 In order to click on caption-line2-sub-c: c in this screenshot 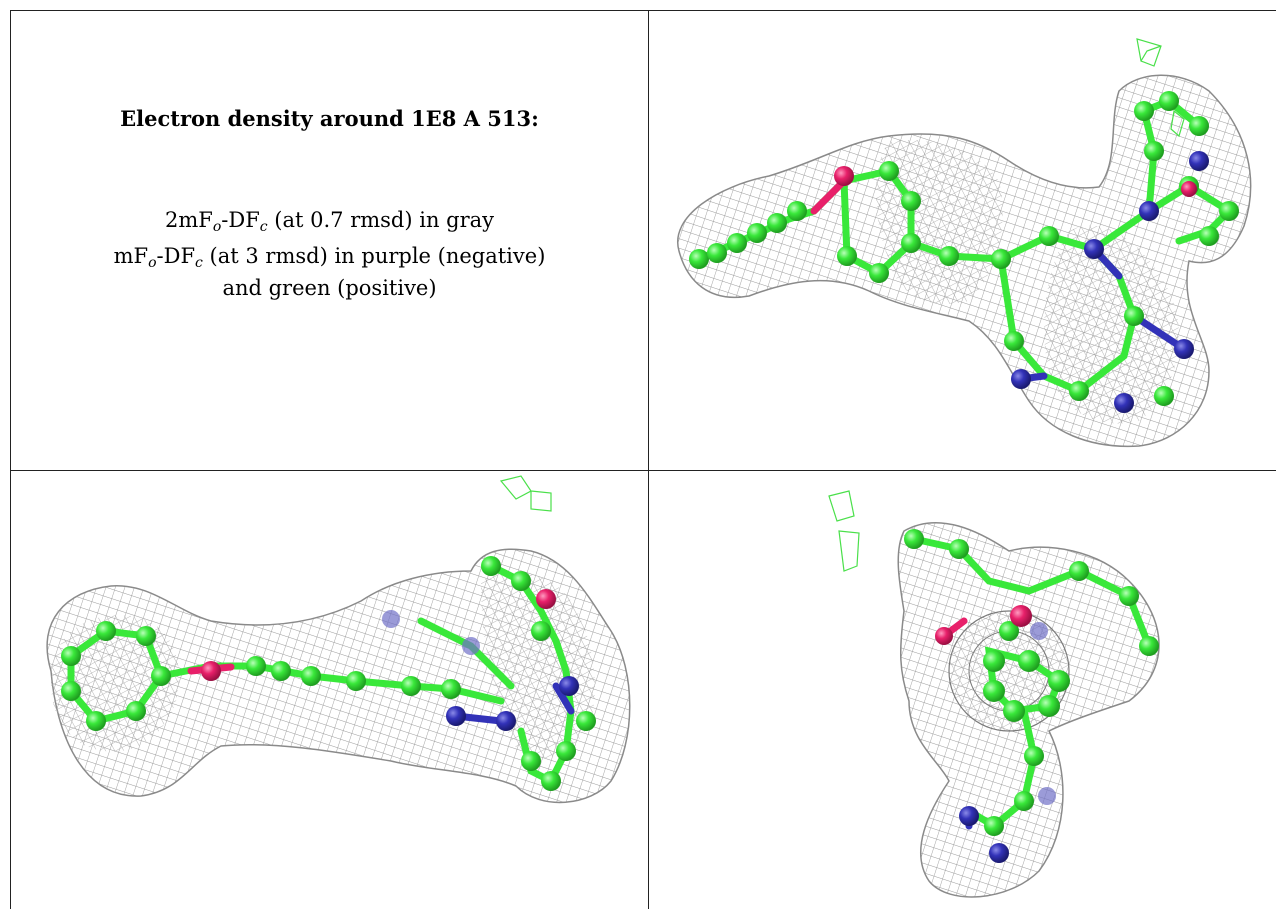, I will do `click(199, 263)`.